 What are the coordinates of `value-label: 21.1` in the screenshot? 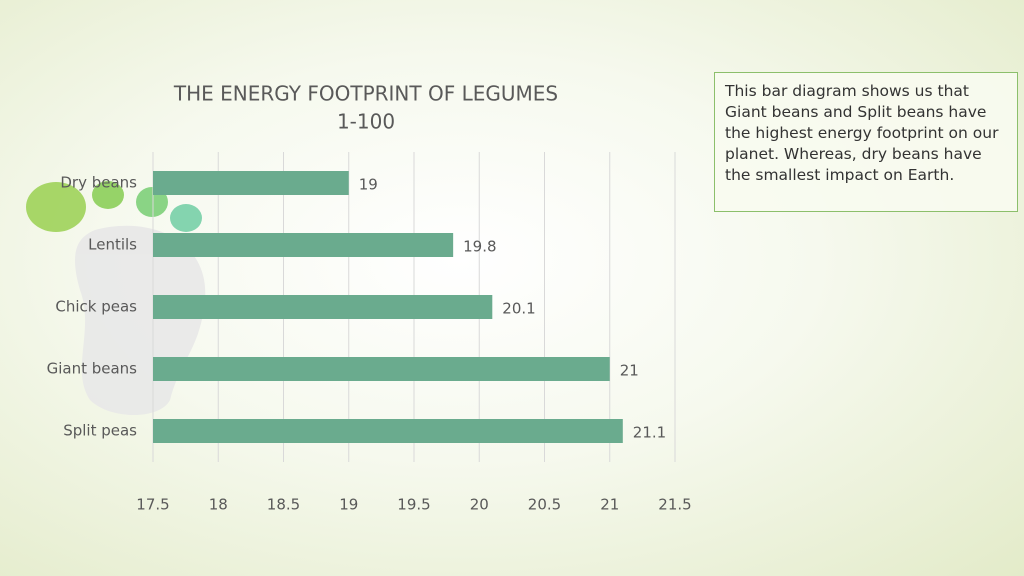 It's located at (649, 433).